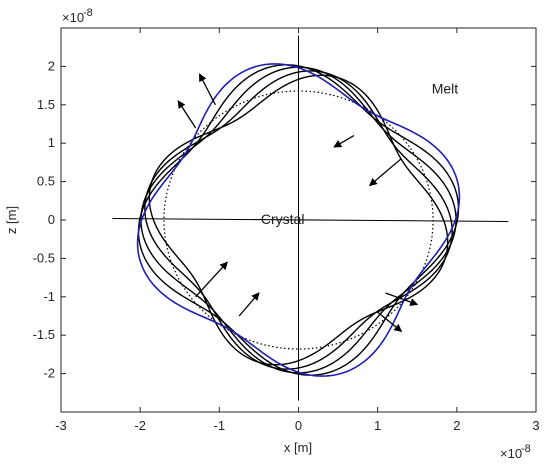  What do you see at coordinates (11, 220) in the screenshot?
I see `y-axis-label: z [m]` at bounding box center [11, 220].